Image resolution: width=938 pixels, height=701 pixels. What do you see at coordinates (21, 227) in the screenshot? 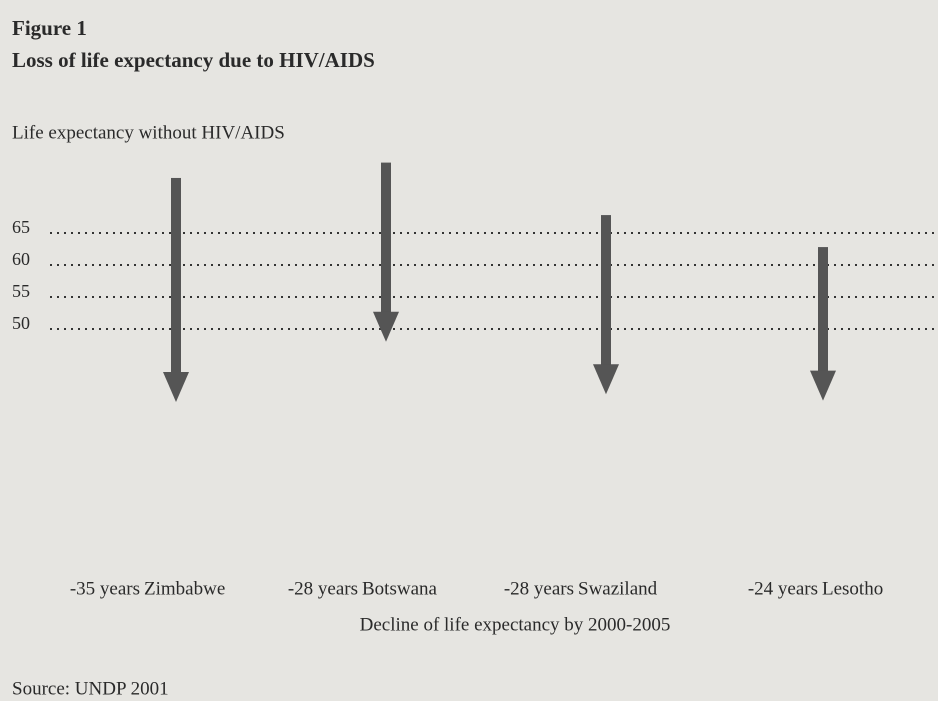
I see `y-tick-label: 65` at bounding box center [21, 227].